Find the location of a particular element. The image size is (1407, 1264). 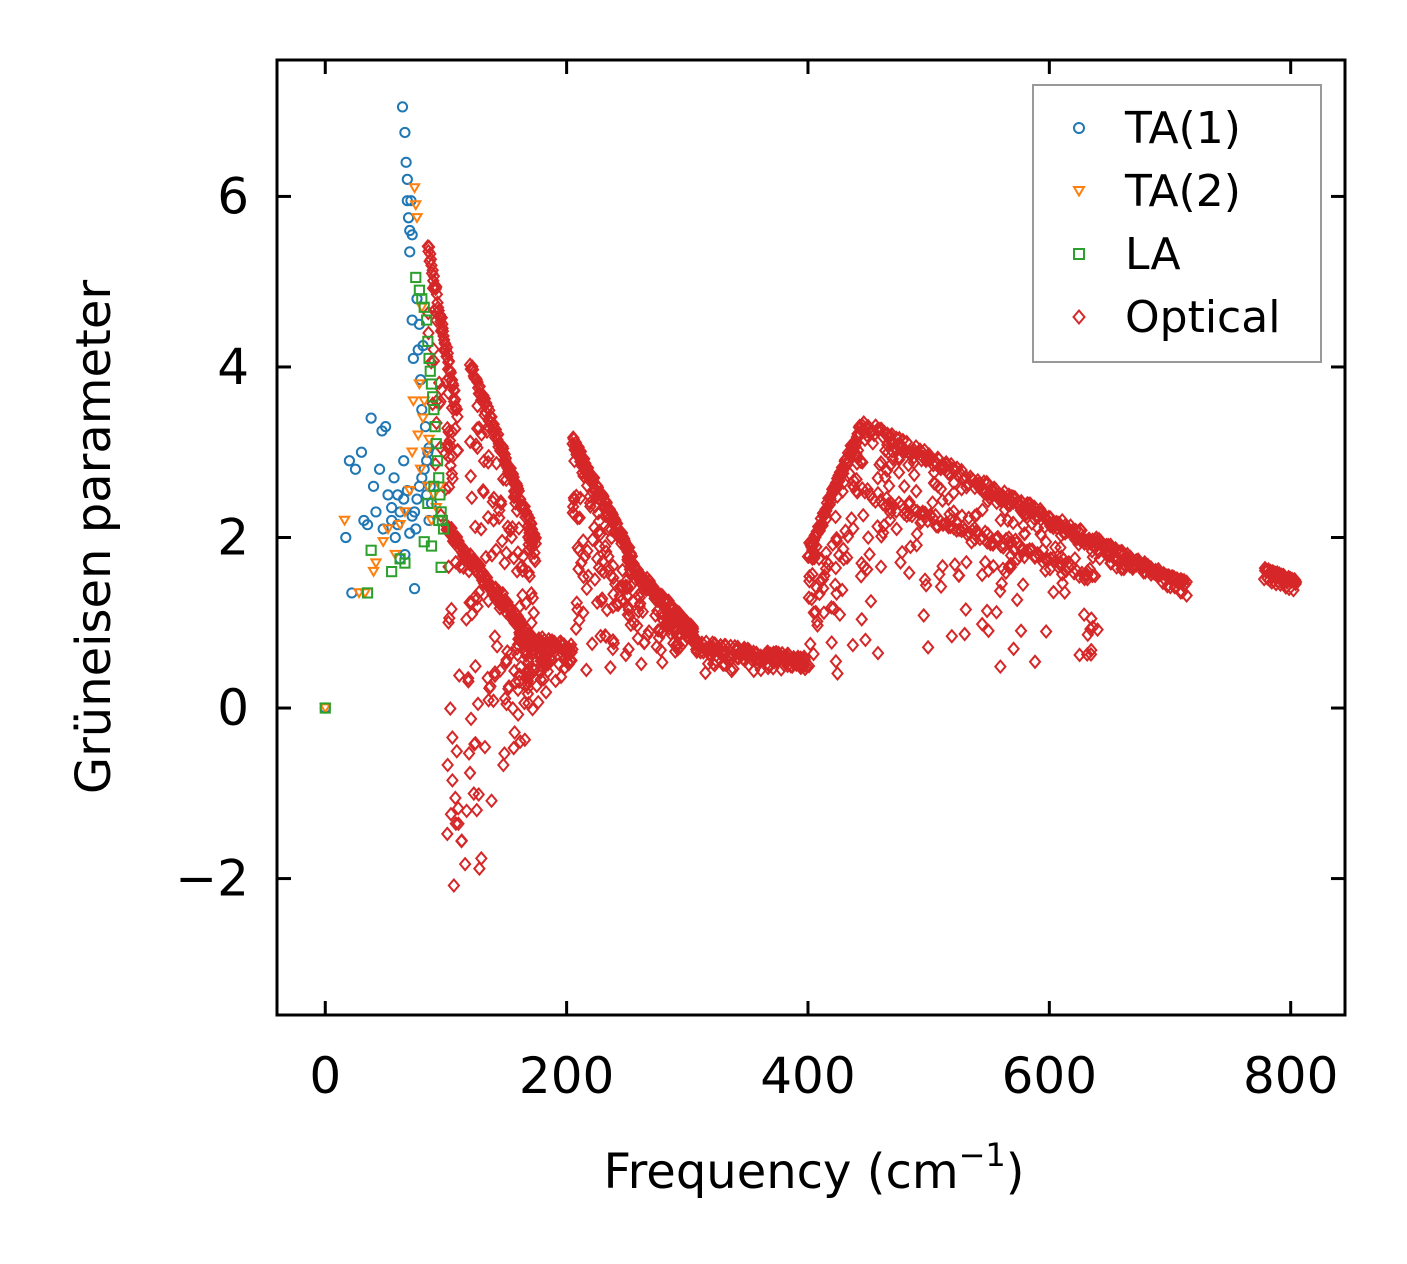

x-axis-title-main: Frequency (cm is located at coordinates (780, 1172).